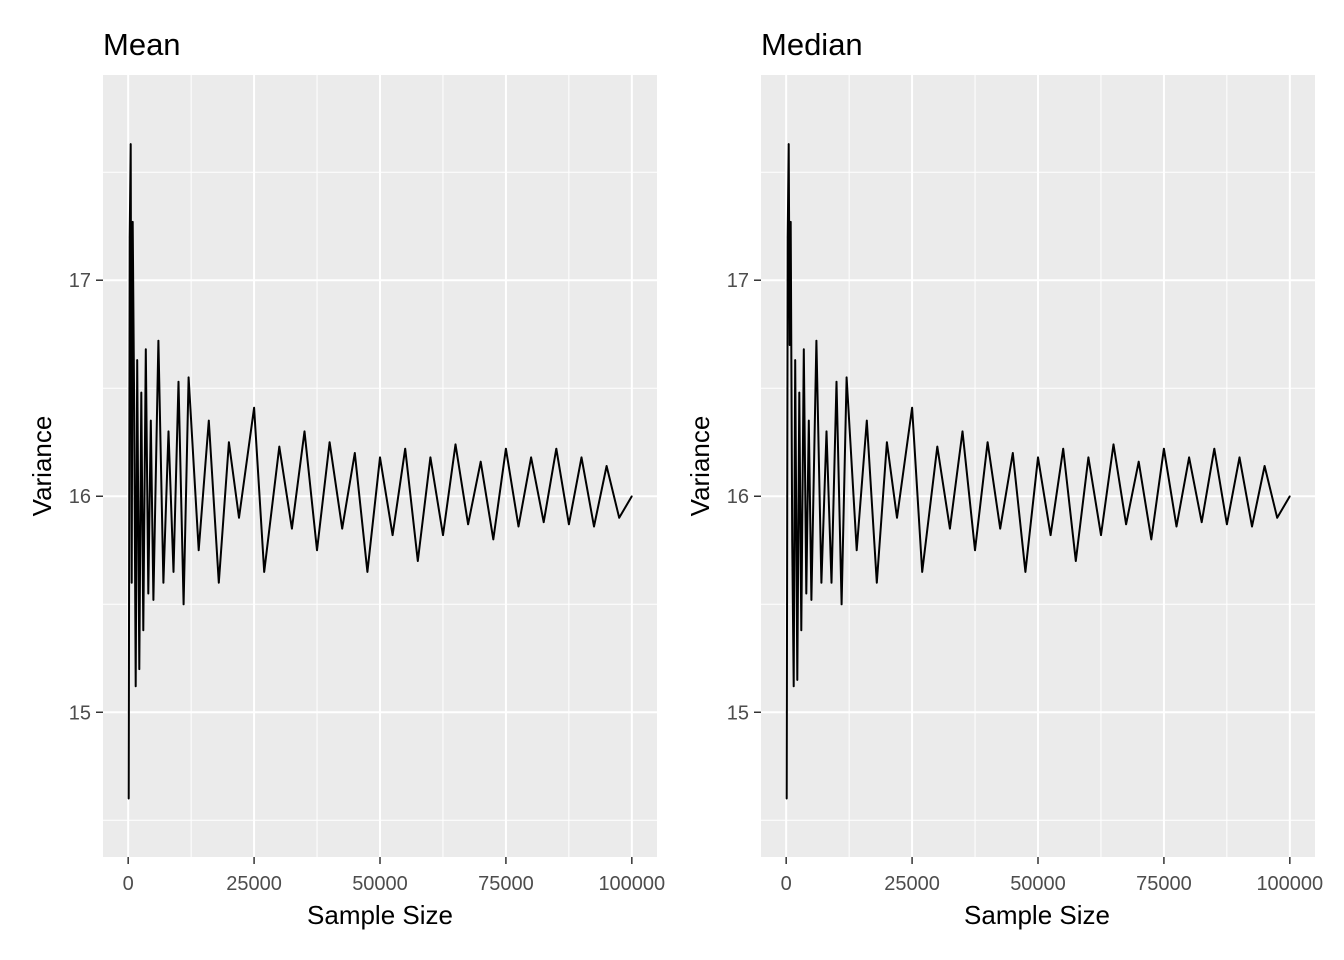 This screenshot has width=1344, height=960. Describe the element at coordinates (128, 884) in the screenshot. I see `x-tick-label: 0` at that location.